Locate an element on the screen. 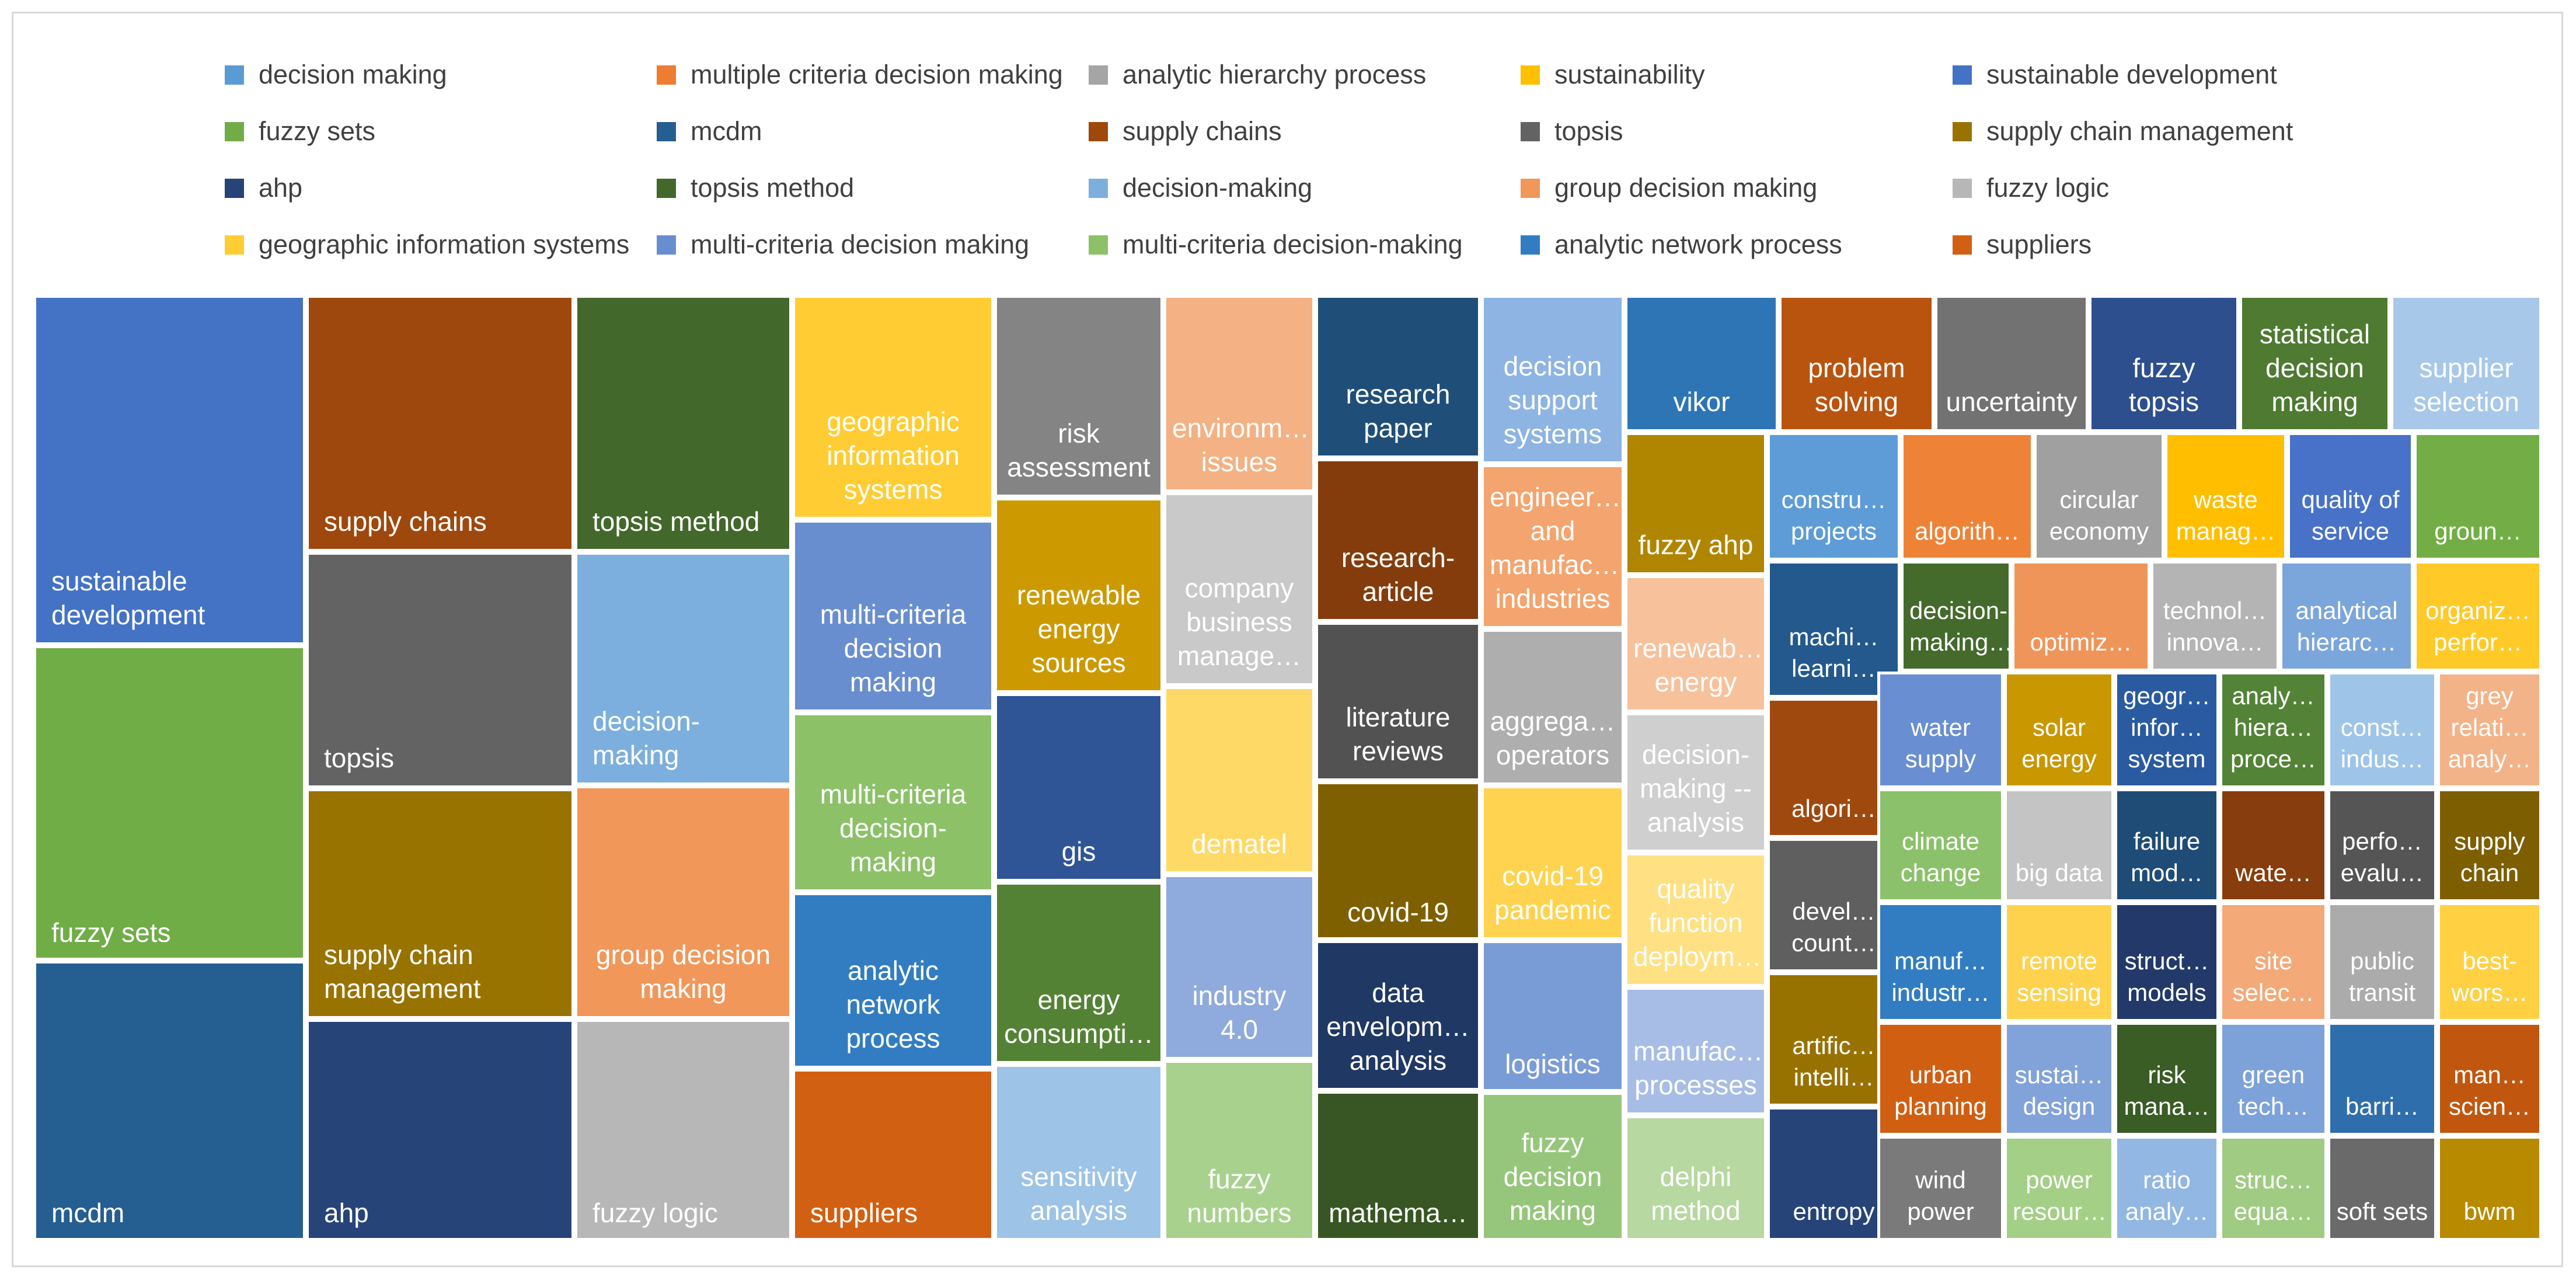  treemap-tile-label: decision support systems is located at coordinates (1553, 400).